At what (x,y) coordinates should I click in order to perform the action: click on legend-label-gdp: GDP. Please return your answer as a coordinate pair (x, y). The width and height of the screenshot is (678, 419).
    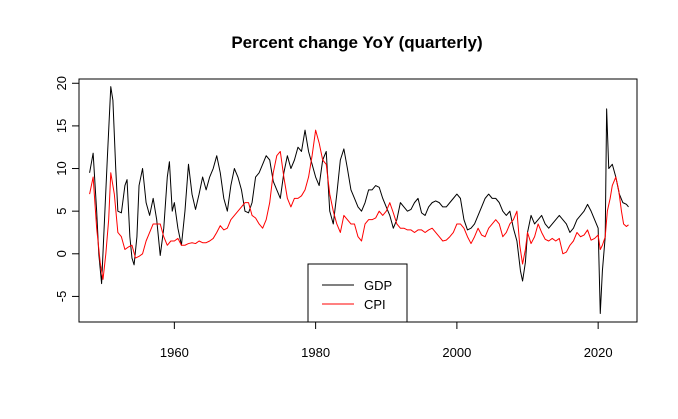
    Looking at the image, I should click on (378, 285).